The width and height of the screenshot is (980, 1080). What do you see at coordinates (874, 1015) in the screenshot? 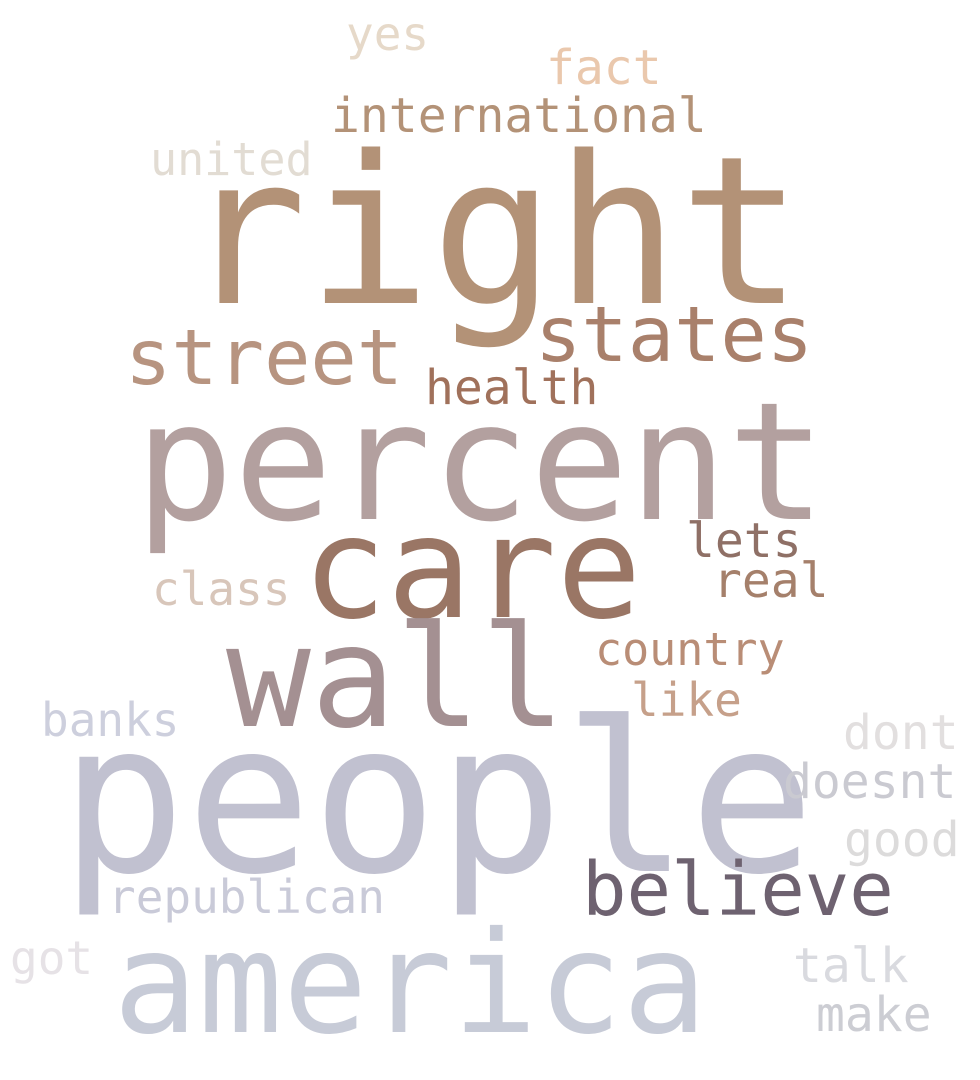
I see `word-make: make` at bounding box center [874, 1015].